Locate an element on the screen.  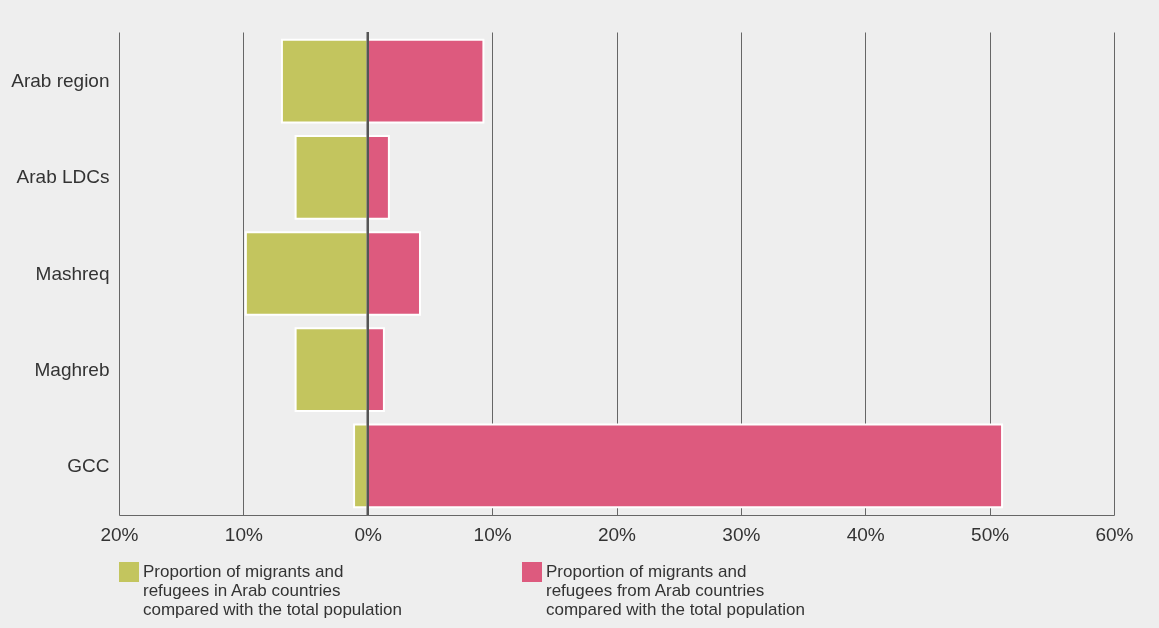
legend-label: Proportion of migrants and refugees from Arab countries compared with the total population is located at coordinates (675, 590).